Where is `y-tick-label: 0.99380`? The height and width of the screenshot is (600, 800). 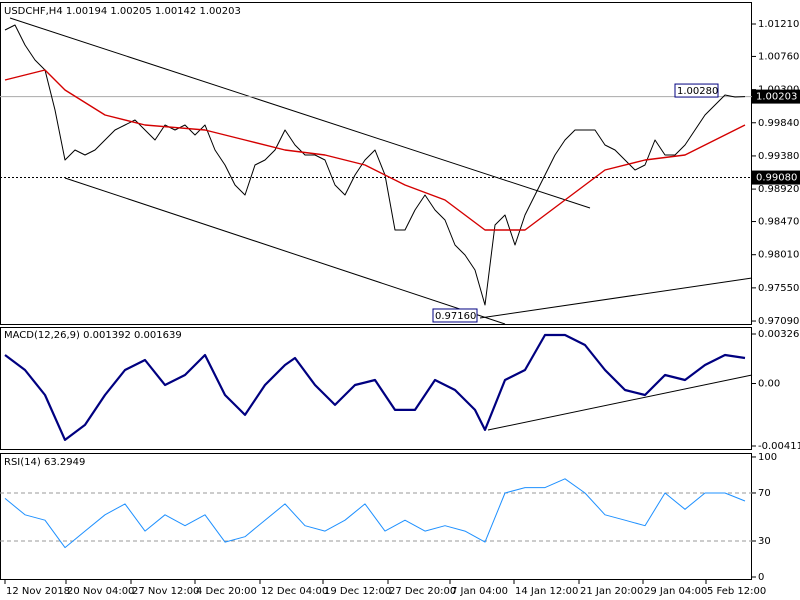 y-tick-label: 0.99380 is located at coordinates (778, 156).